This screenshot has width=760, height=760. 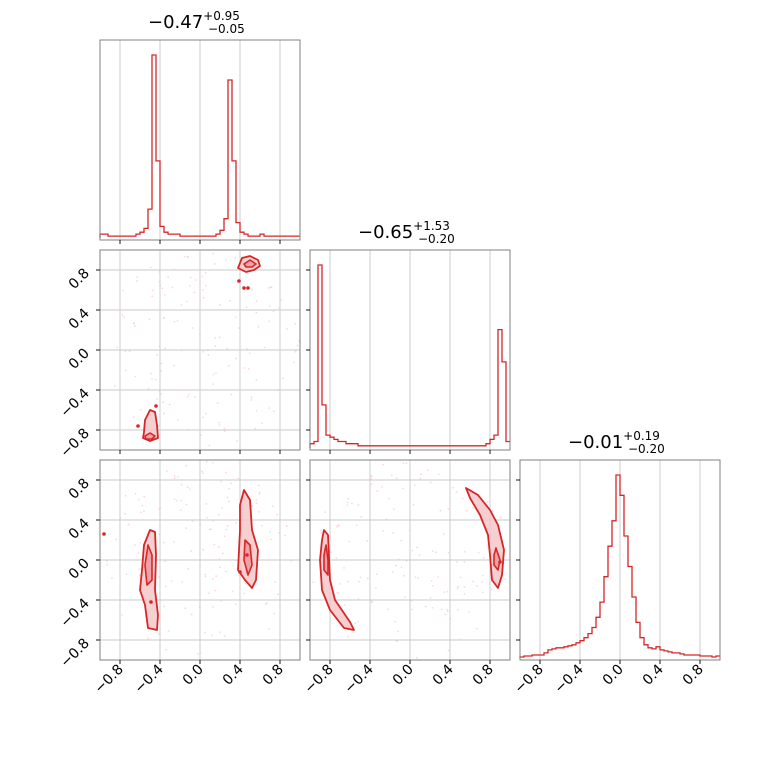 I want to click on tick-label-y-2-3: 0.4, so click(x=79, y=528).